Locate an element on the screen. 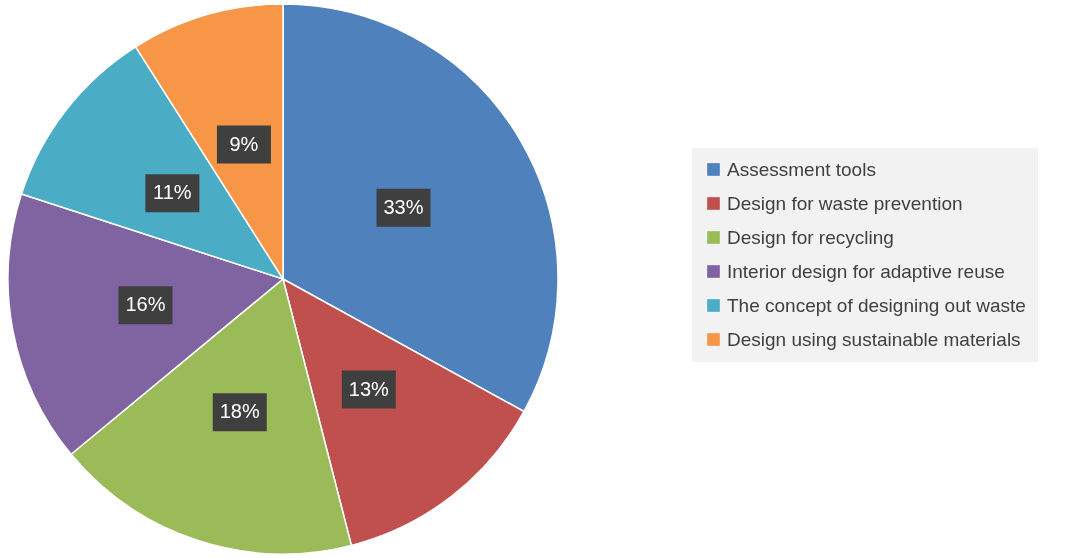 This screenshot has width=1081, height=558. data-label: 13% is located at coordinates (369, 388).